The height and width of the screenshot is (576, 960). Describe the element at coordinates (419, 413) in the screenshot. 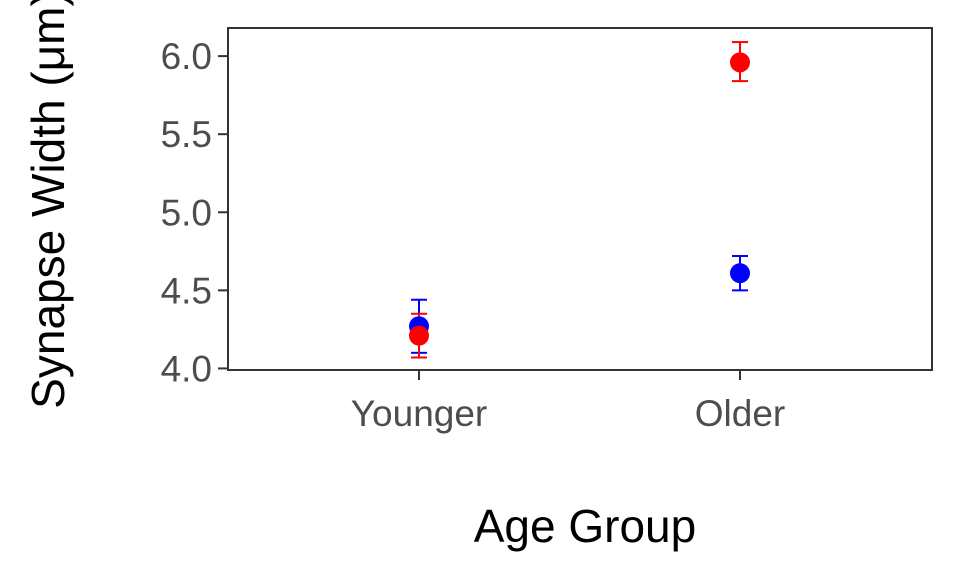

I see `x-tick-label: Younger` at that location.